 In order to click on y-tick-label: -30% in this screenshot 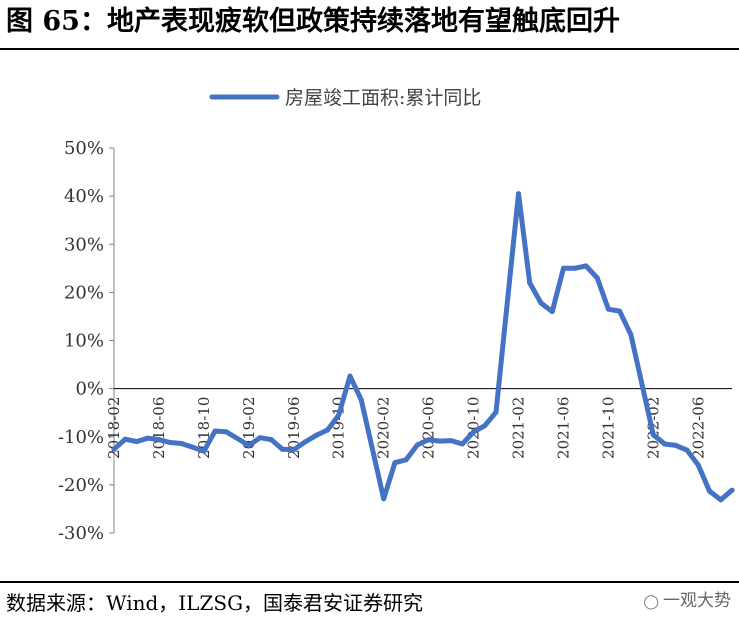, I will do `click(81, 533)`.